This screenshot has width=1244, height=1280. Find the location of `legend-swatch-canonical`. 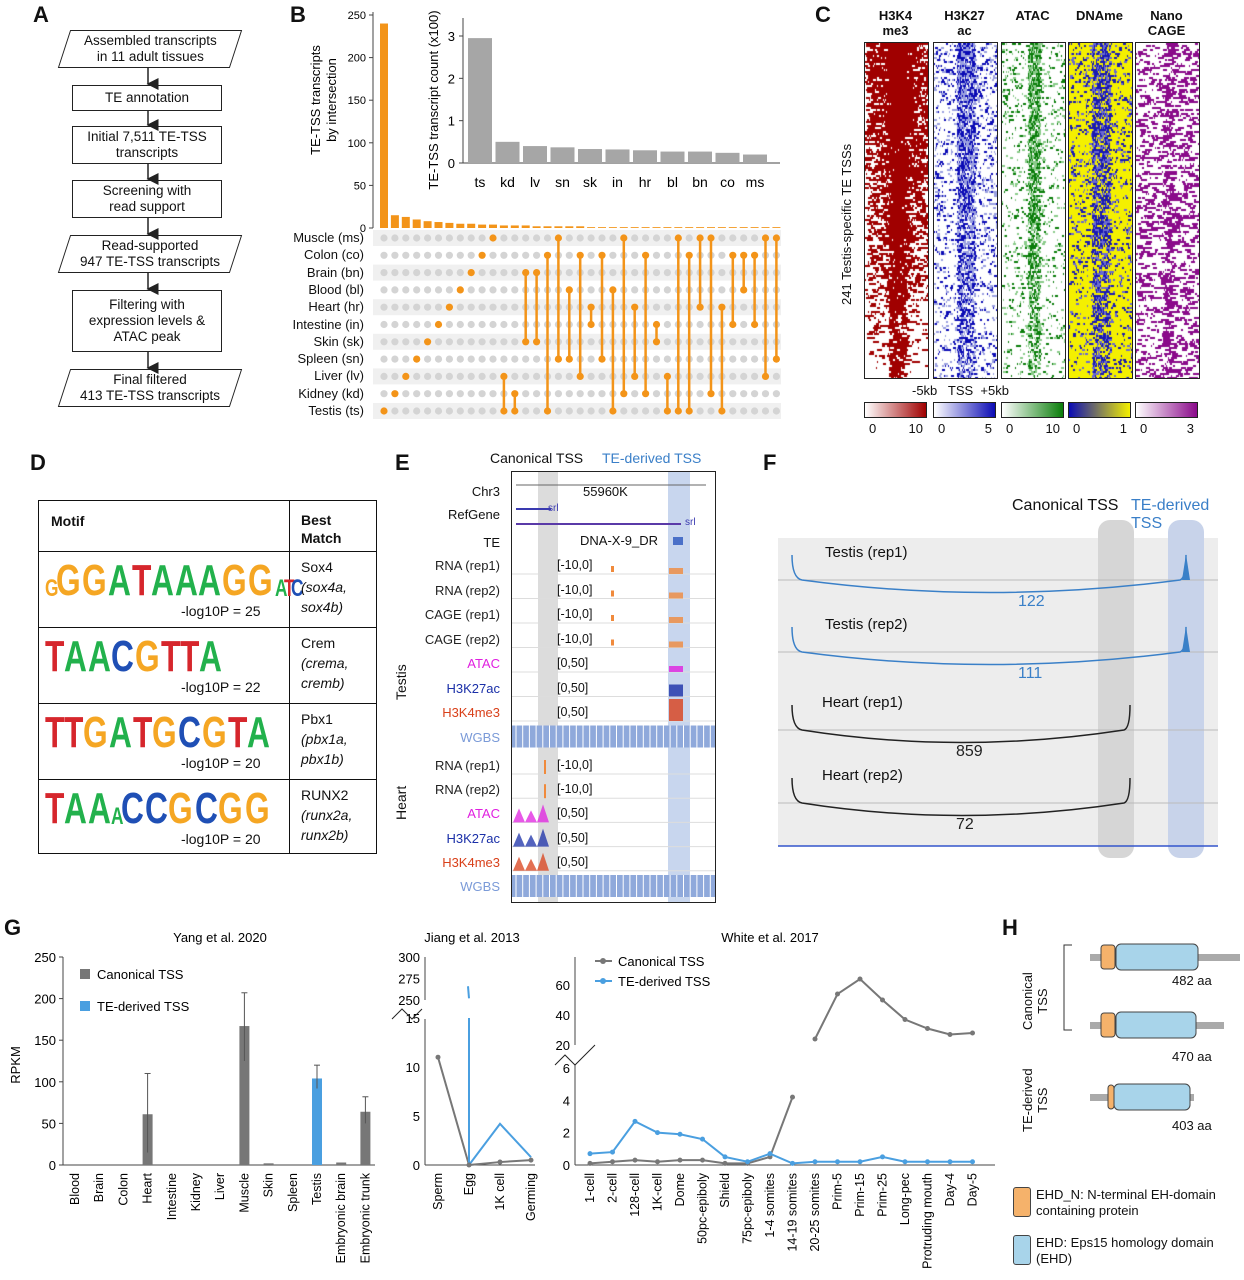

legend-swatch-canonical is located at coordinates (85, 974).